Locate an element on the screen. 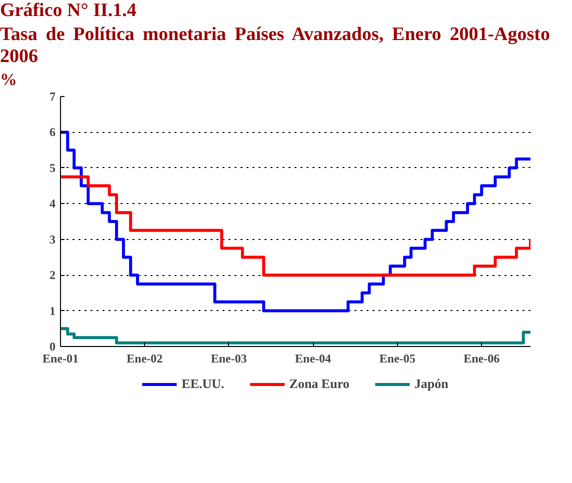  y-tick-label: 1 is located at coordinates (53, 311).